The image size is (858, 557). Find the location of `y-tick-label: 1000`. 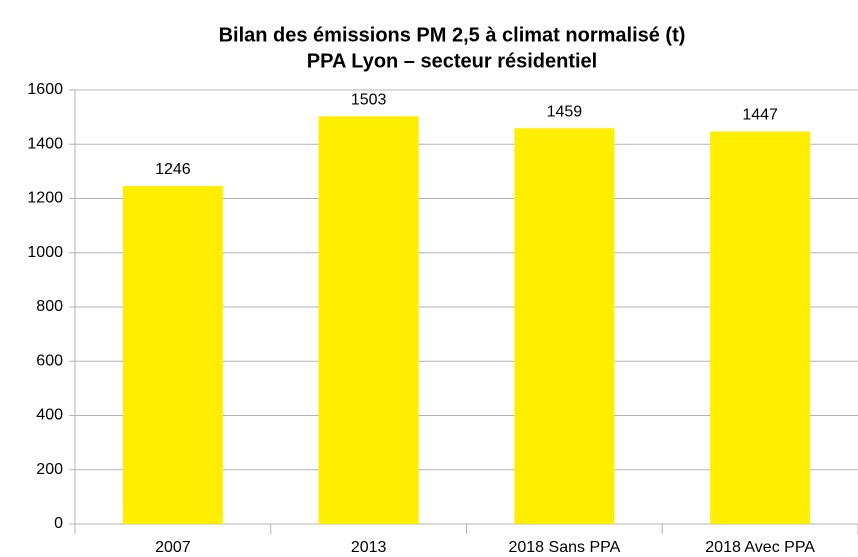

y-tick-label: 1000 is located at coordinates (45, 252).